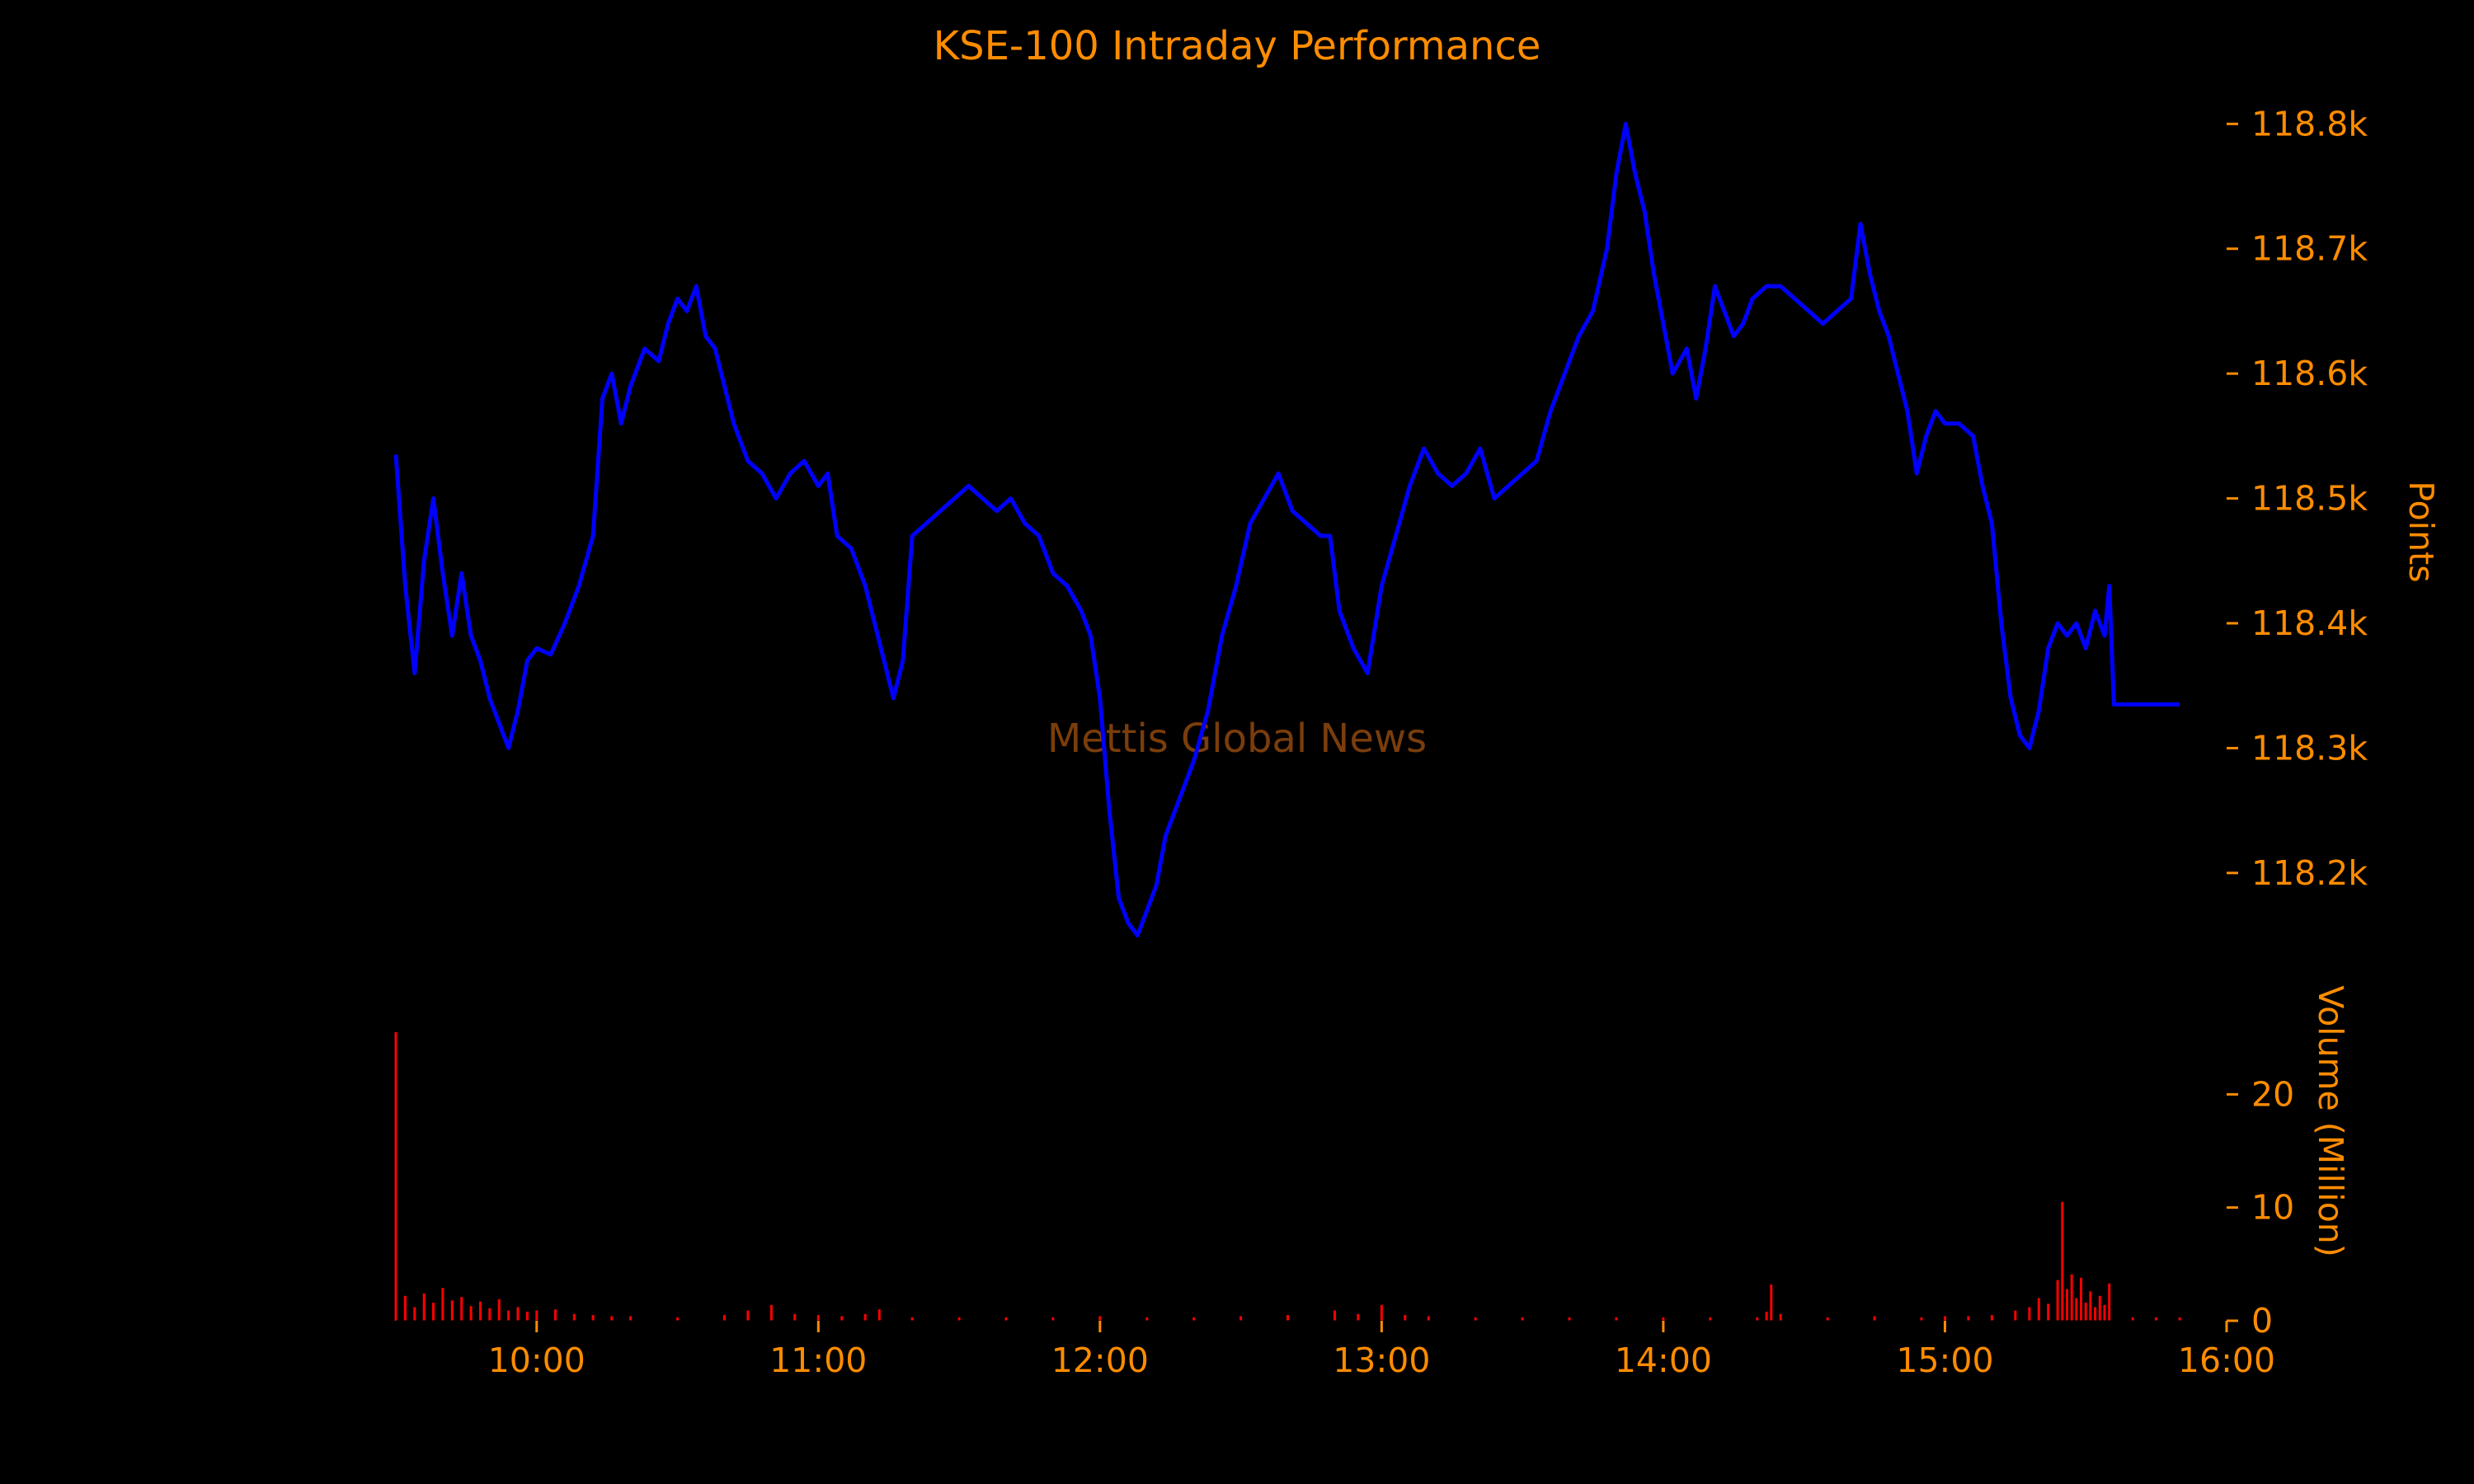 The image size is (2474, 1484). Describe the element at coordinates (2421, 531) in the screenshot. I see `price-axis-label: Points` at that location.